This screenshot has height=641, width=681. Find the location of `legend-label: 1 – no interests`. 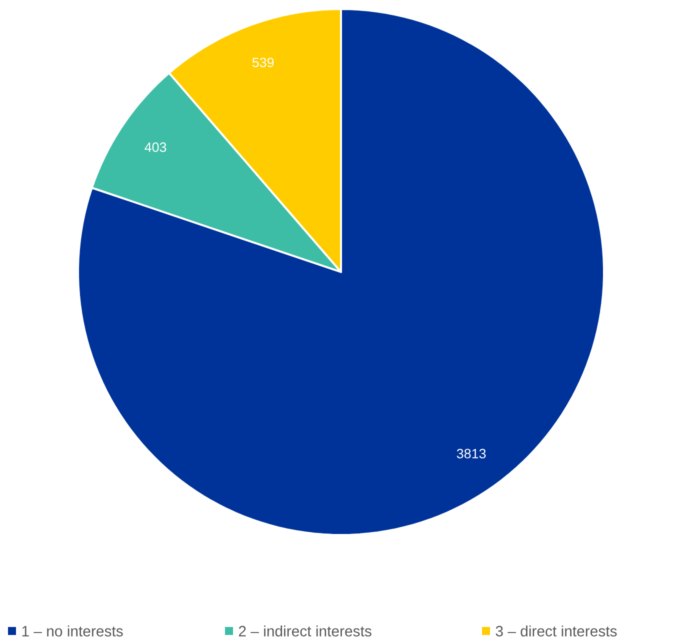

legend-label: 1 – no interests is located at coordinates (72, 630).